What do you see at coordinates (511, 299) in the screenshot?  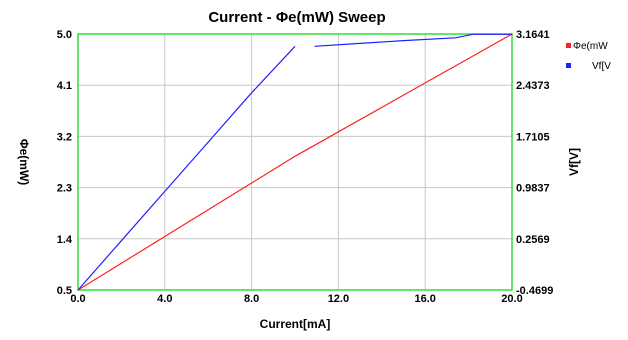 I see `x-tick-label: 20.0` at bounding box center [511, 299].